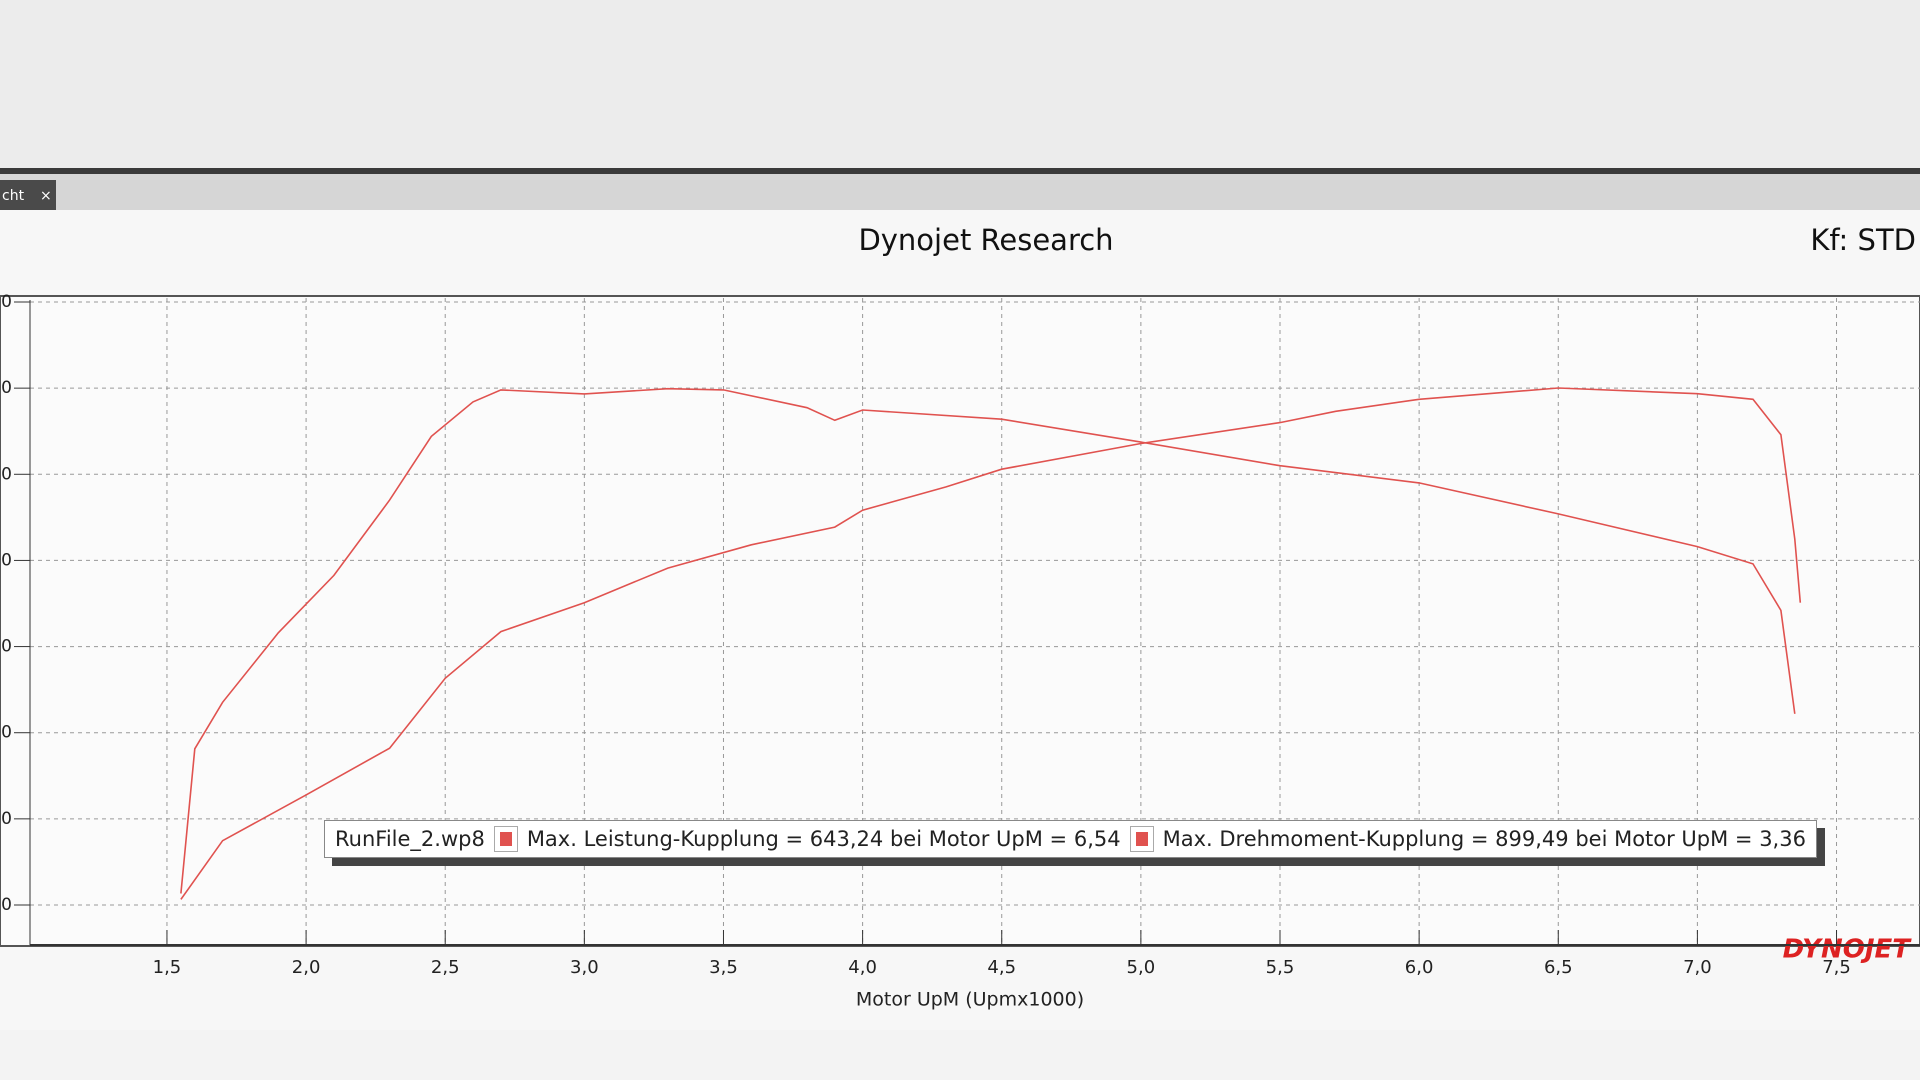 The height and width of the screenshot is (1080, 1920). Describe the element at coordinates (6, 388) in the screenshot. I see `y-tick-label: 900` at that location.